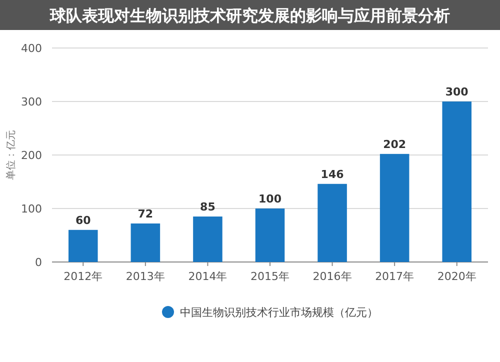  I want to click on x-tick-label: 2020年, so click(456, 276).